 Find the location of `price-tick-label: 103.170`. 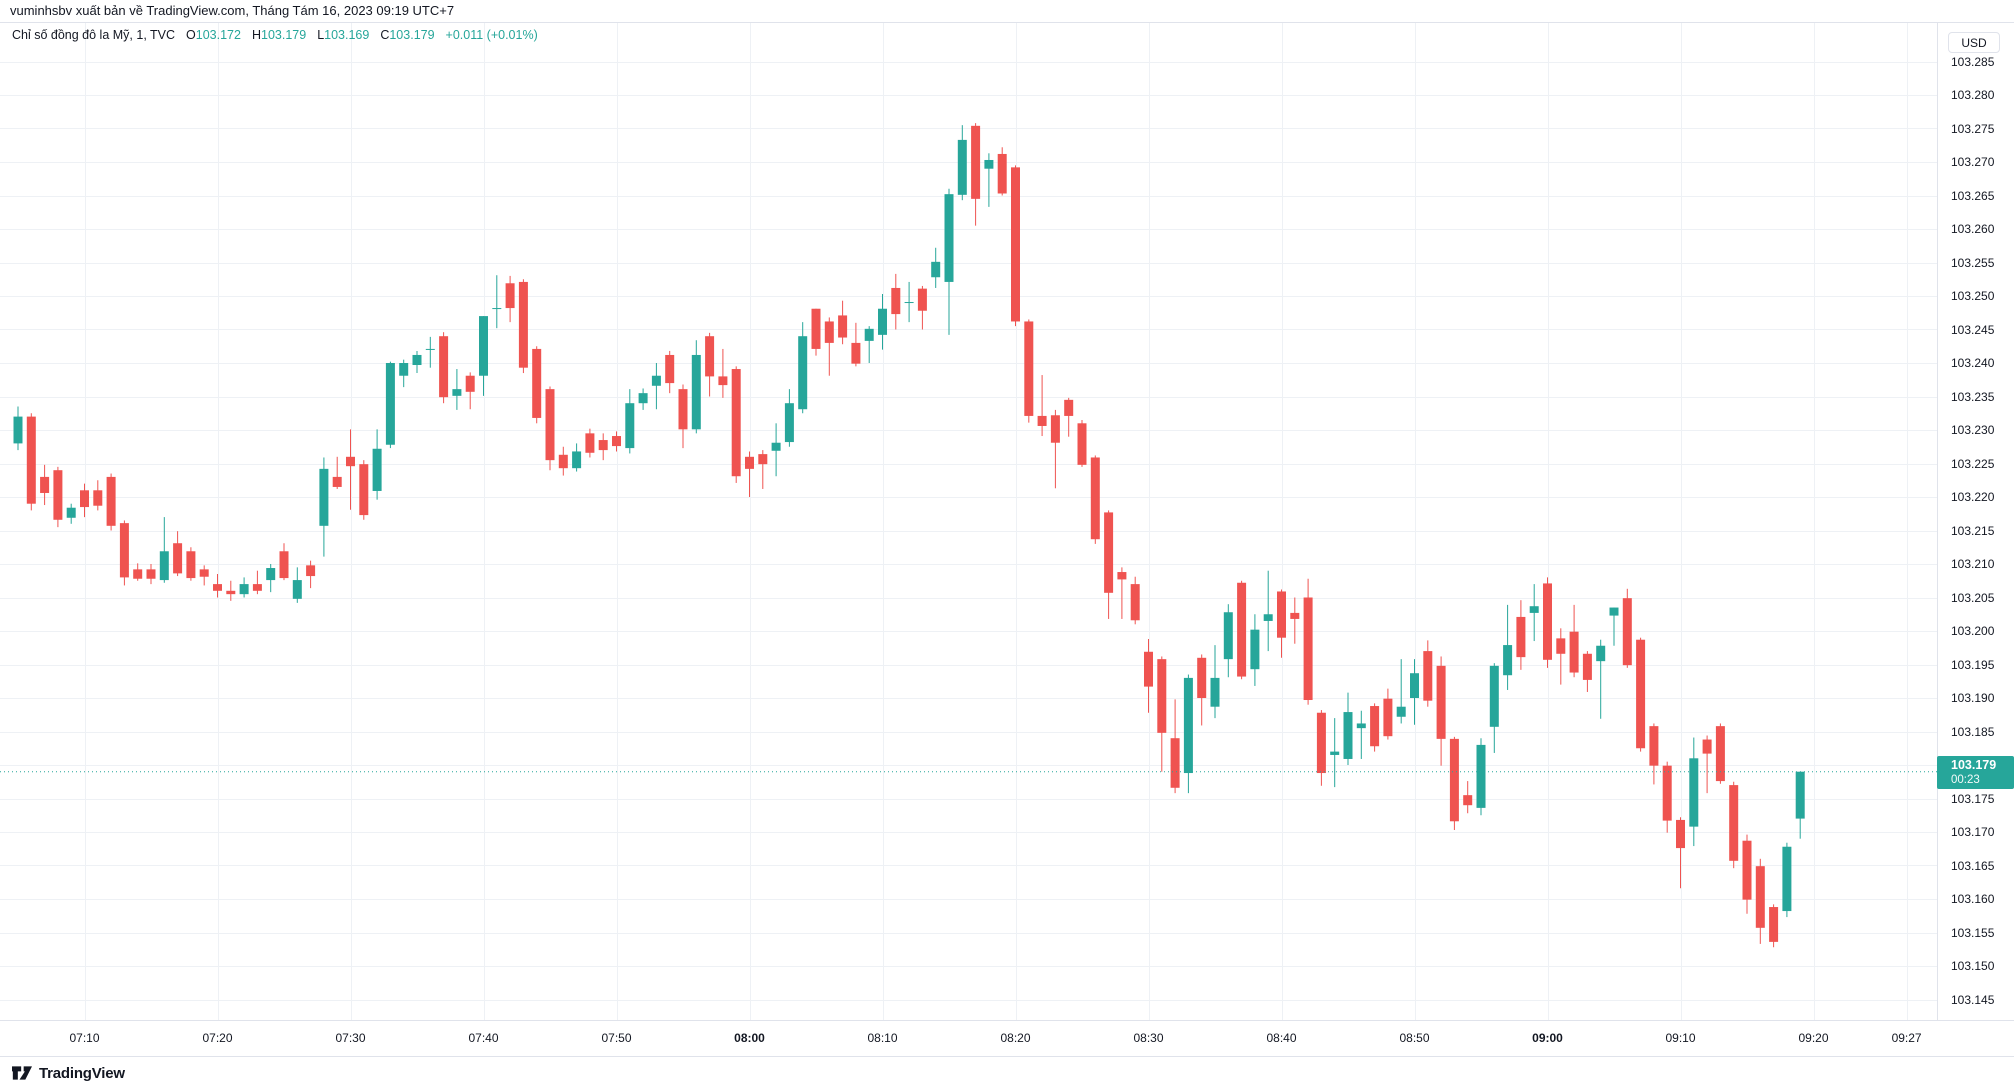

price-tick-label: 103.170 is located at coordinates (1973, 832).